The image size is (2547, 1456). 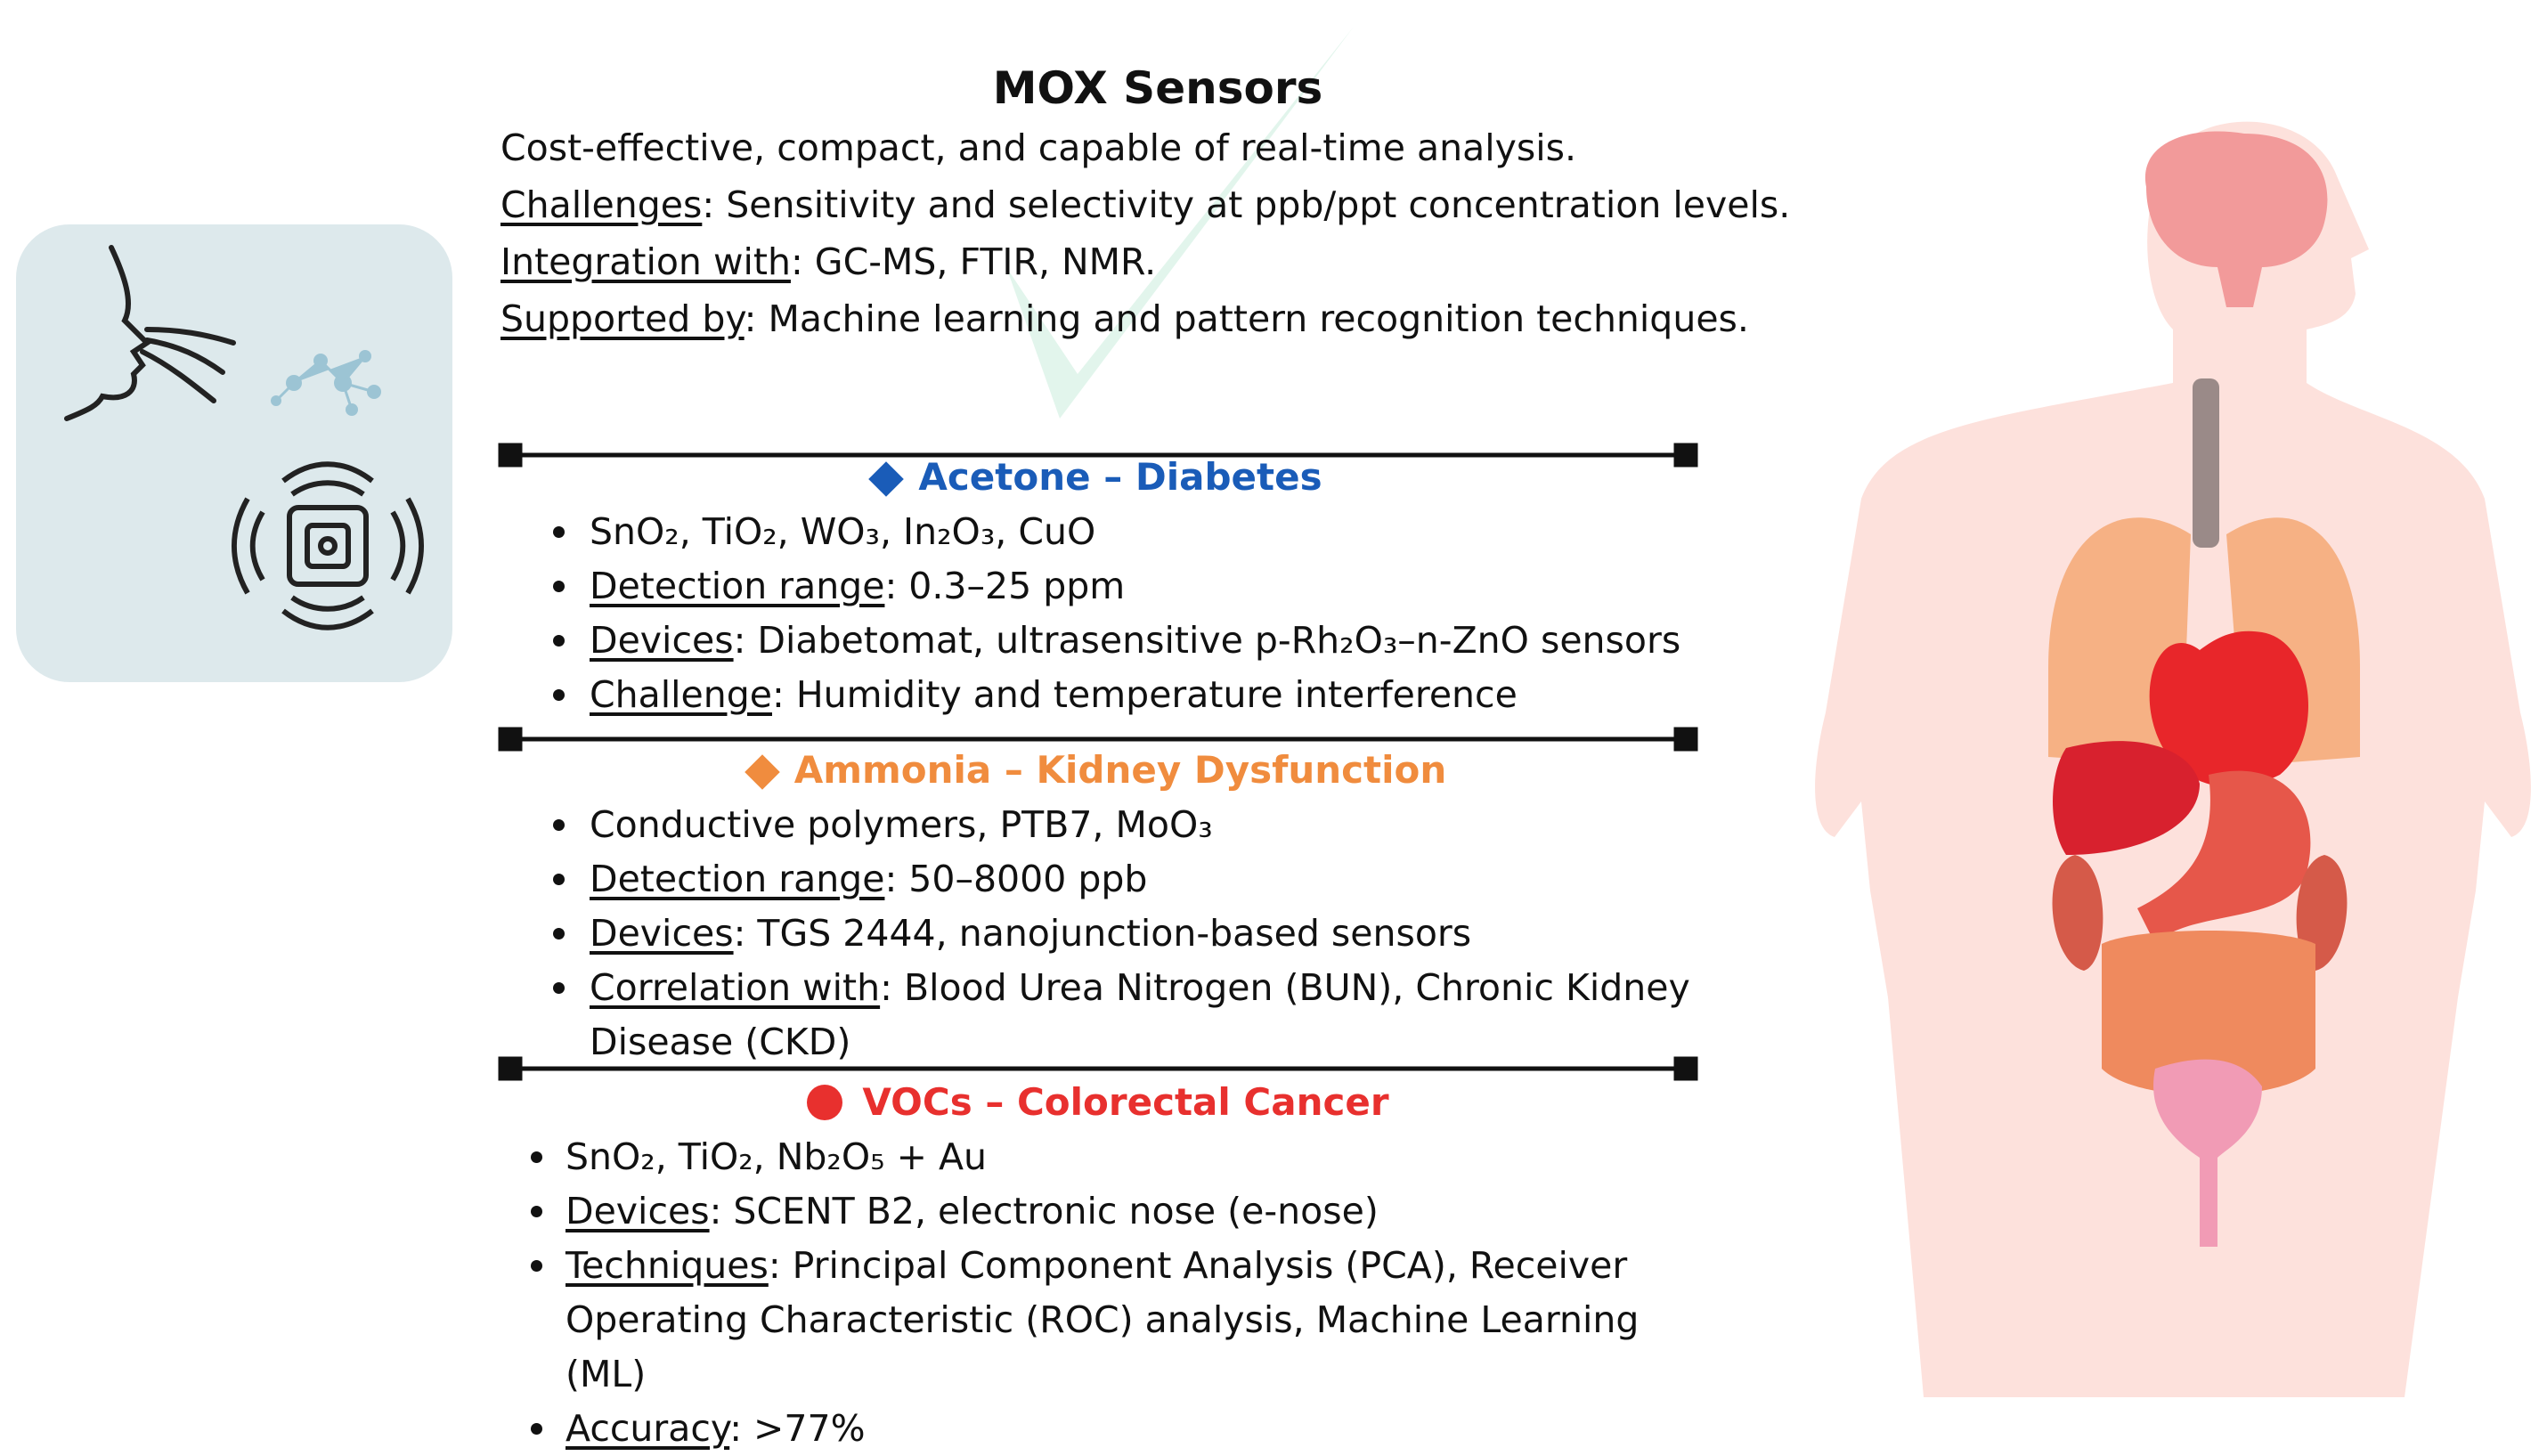 I want to click on kidney-left, so click(x=2078, y=913).